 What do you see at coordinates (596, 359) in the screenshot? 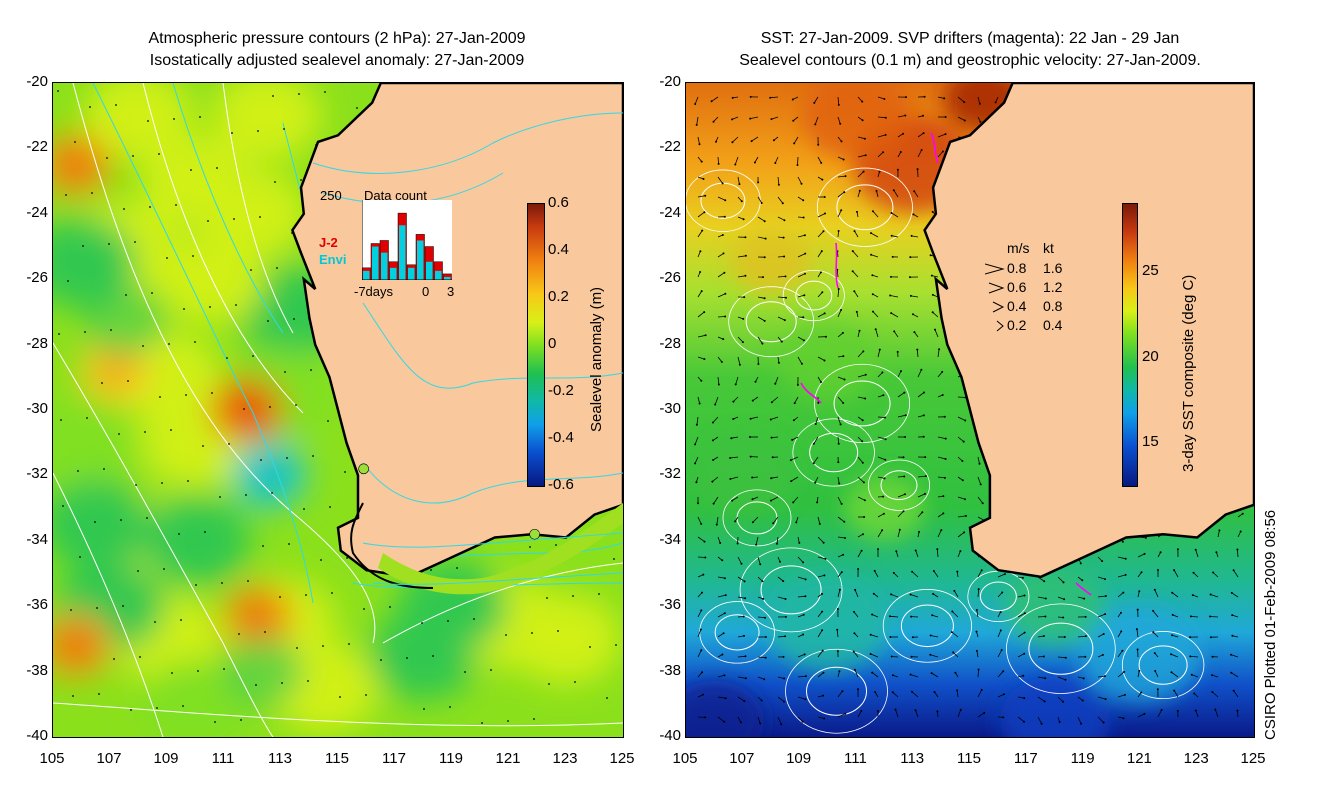
I see `left-colorbar-label: Sealevel anomaly (m)` at bounding box center [596, 359].